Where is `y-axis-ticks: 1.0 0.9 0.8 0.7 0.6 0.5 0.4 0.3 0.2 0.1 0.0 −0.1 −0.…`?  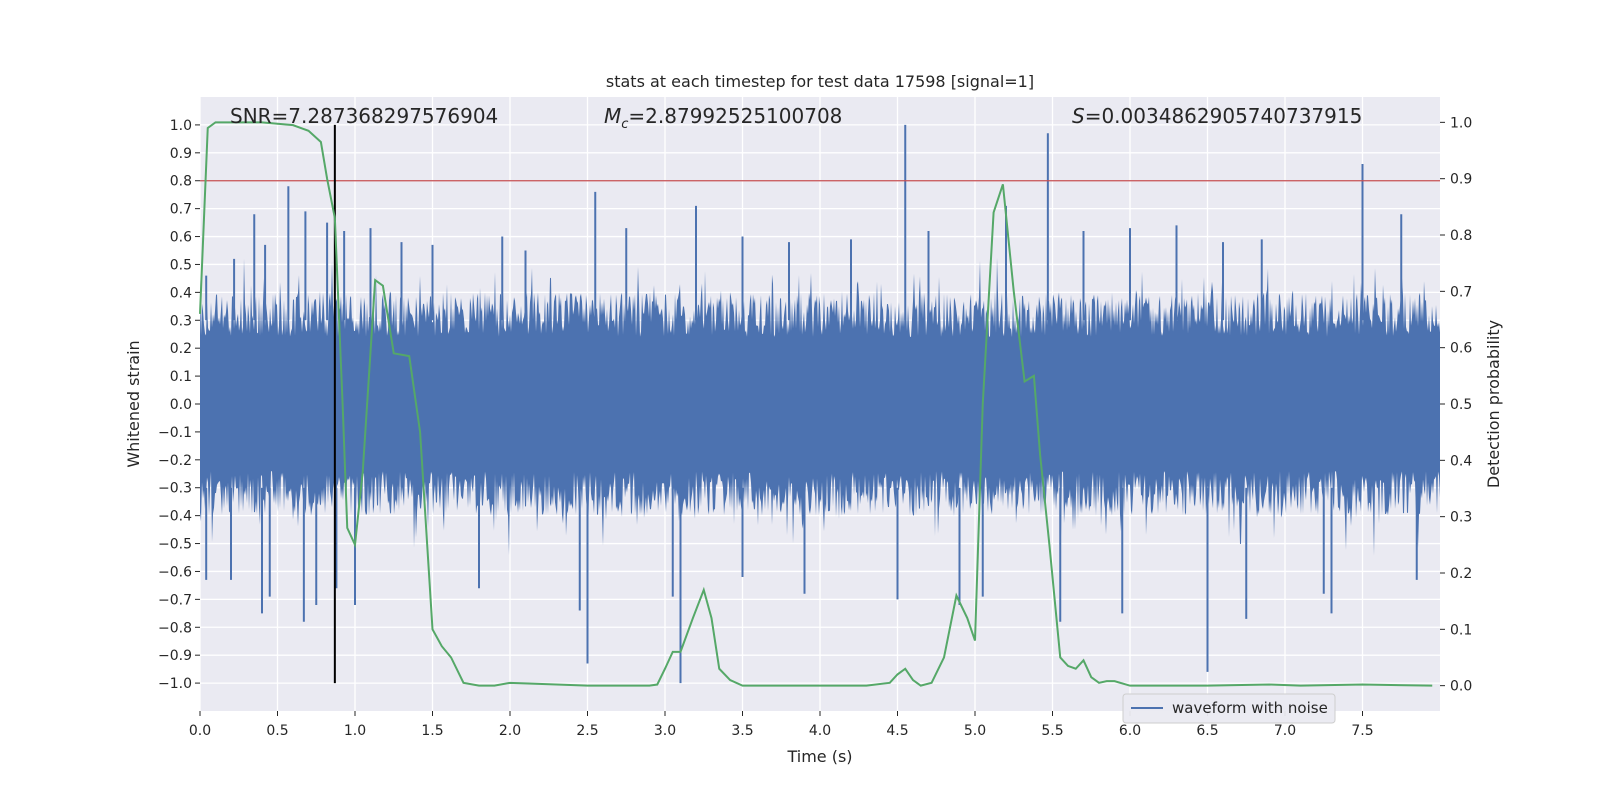 y-axis-ticks: 1.0 0.9 0.8 0.7 0.6 0.5 0.4 0.3 0.2 0.1 0.0 −0.1 −0.… is located at coordinates (179, 405).